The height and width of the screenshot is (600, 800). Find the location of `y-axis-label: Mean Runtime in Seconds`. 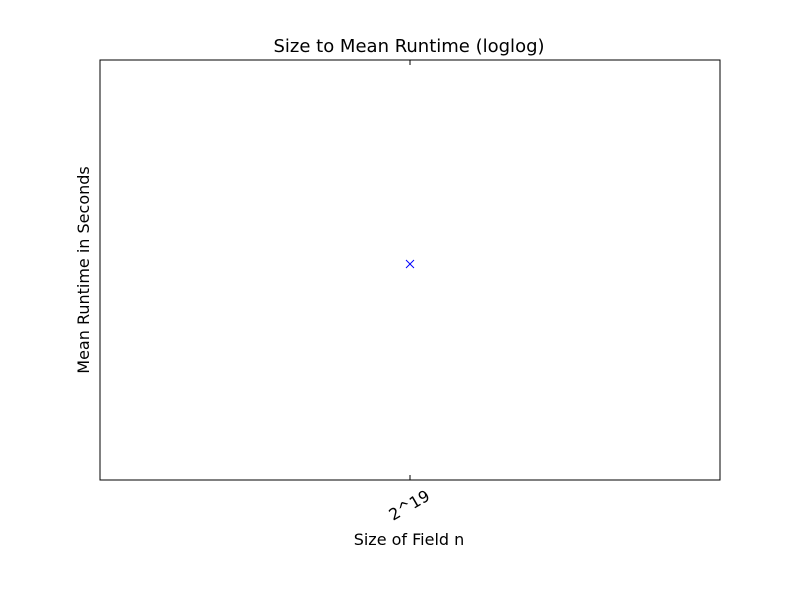

y-axis-label: Mean Runtime in Seconds is located at coordinates (83, 269).